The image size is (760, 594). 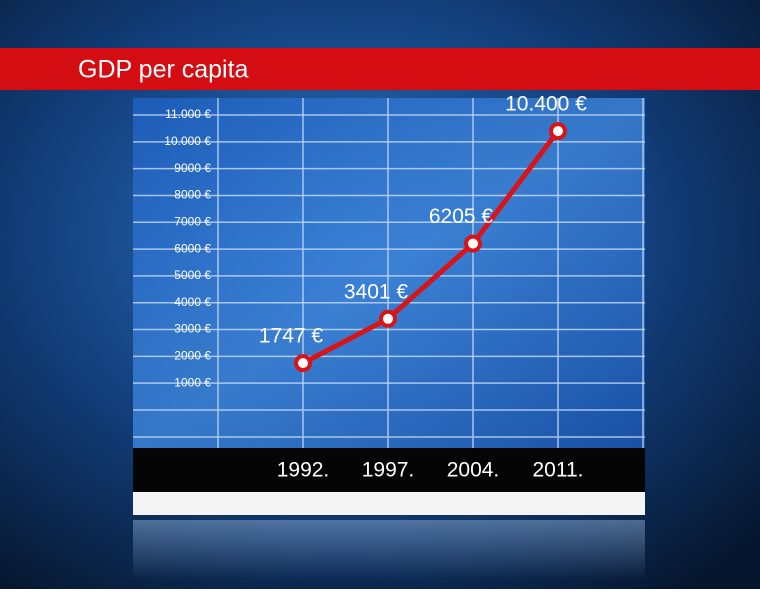 I want to click on x-tick-label: 2004., so click(x=473, y=470).